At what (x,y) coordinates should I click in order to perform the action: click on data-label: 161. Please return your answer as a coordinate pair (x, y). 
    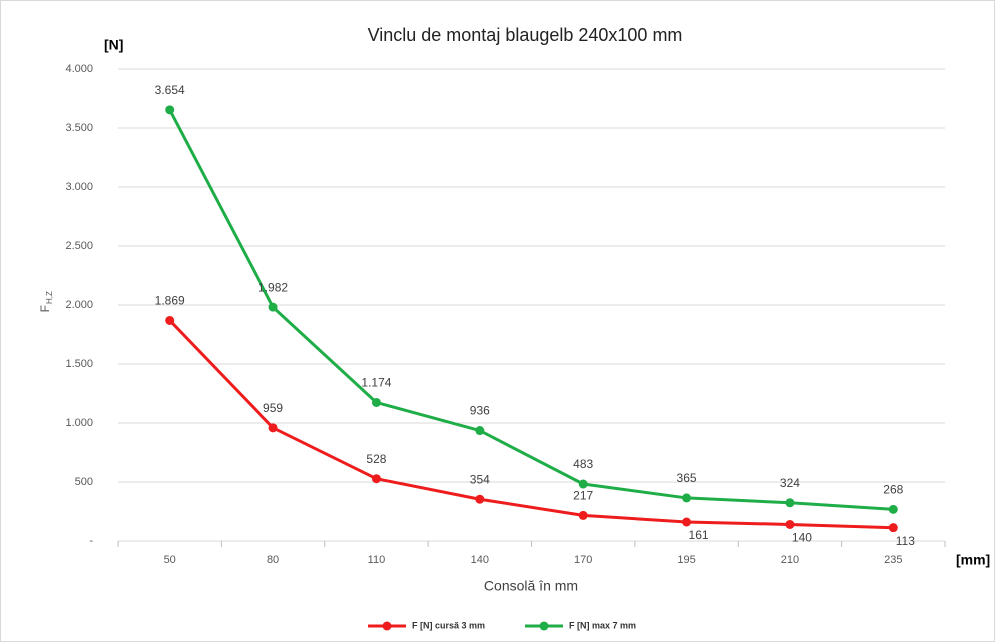
    Looking at the image, I should click on (699, 535).